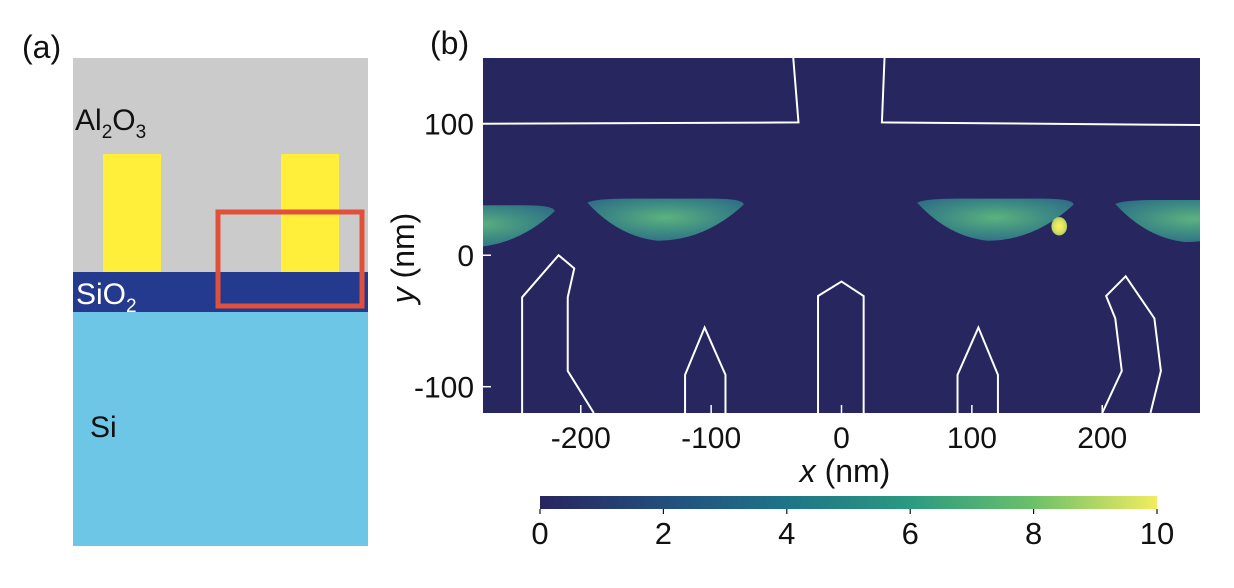 The width and height of the screenshot is (1234, 588). Describe the element at coordinates (786, 533) in the screenshot. I see `colorbar-tick-label: 4` at that location.